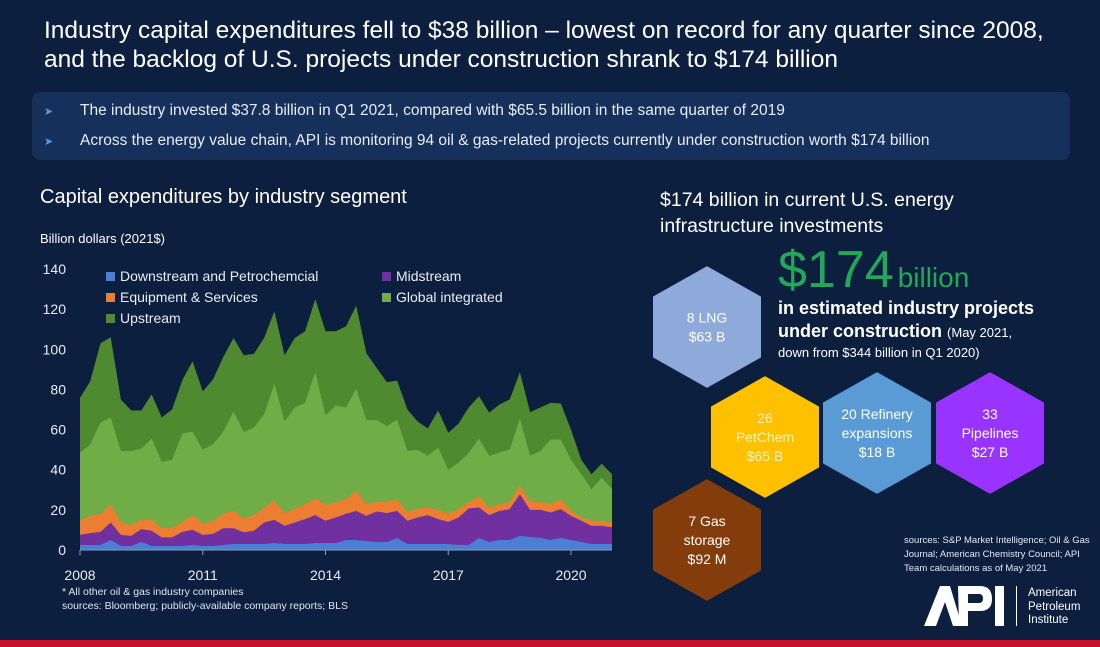  What do you see at coordinates (346, 542) in the screenshot?
I see `area-downstream-and-petrochemcial` at bounding box center [346, 542].